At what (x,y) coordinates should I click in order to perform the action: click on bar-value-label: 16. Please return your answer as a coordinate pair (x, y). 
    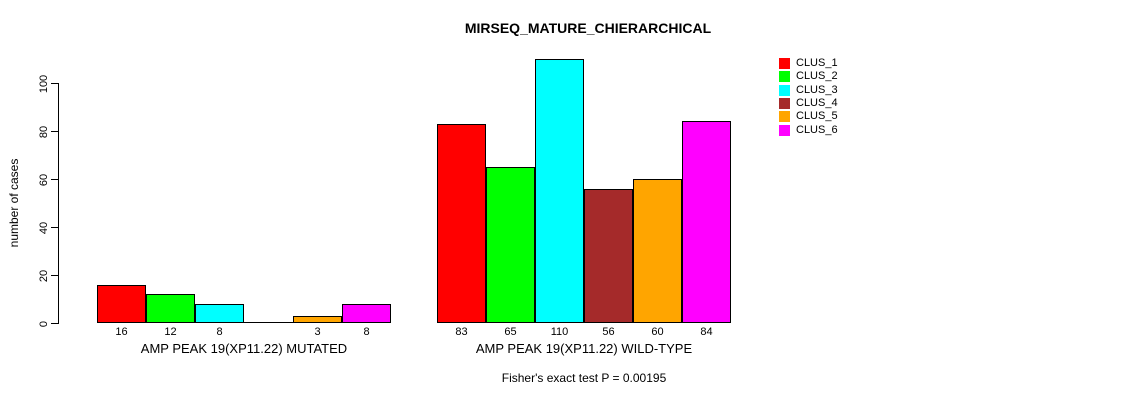
    Looking at the image, I should click on (121, 332).